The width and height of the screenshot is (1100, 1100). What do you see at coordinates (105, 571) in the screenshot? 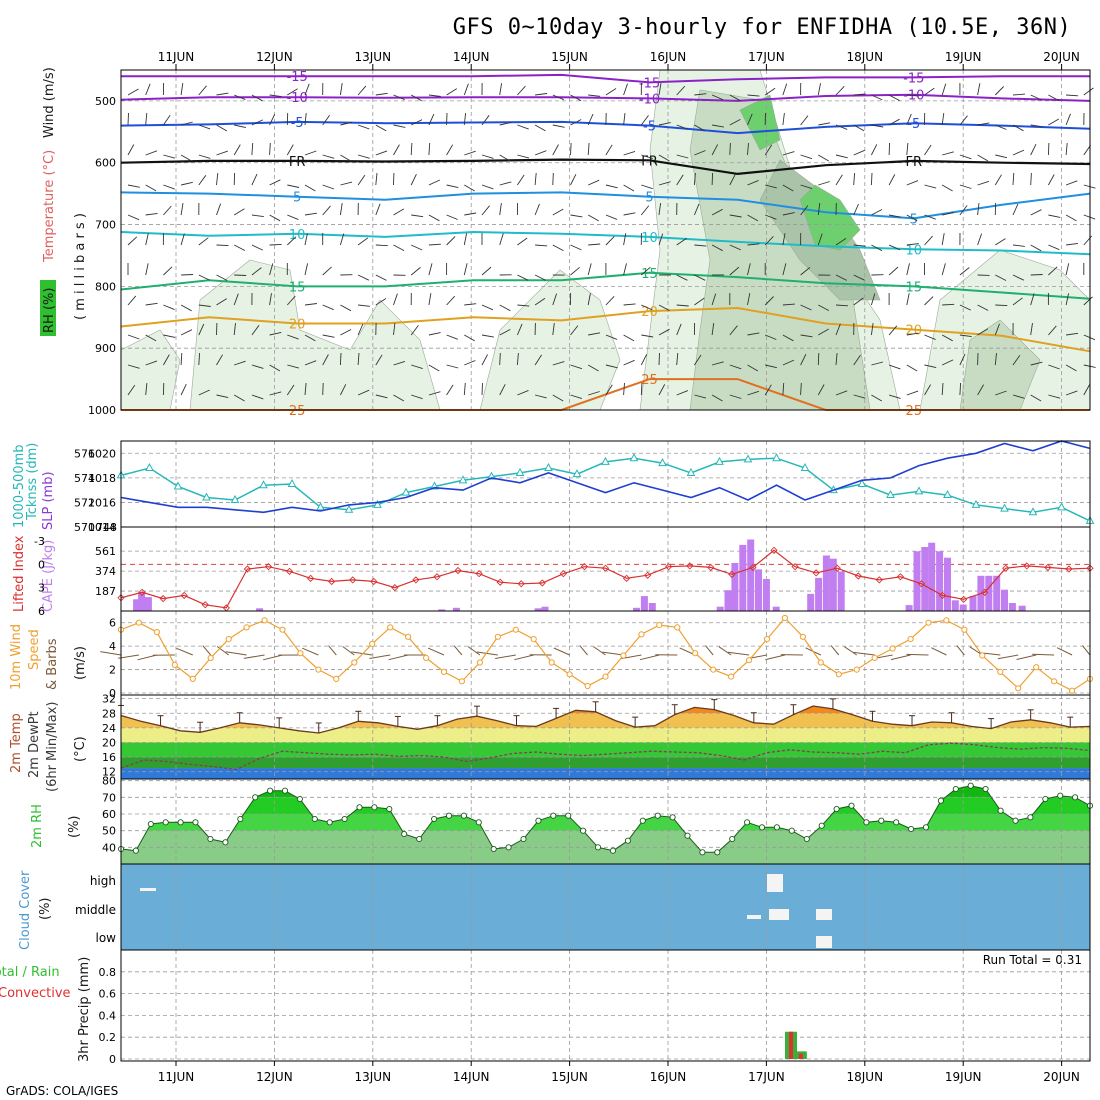
I see `cape-tick: 374` at bounding box center [105, 571].